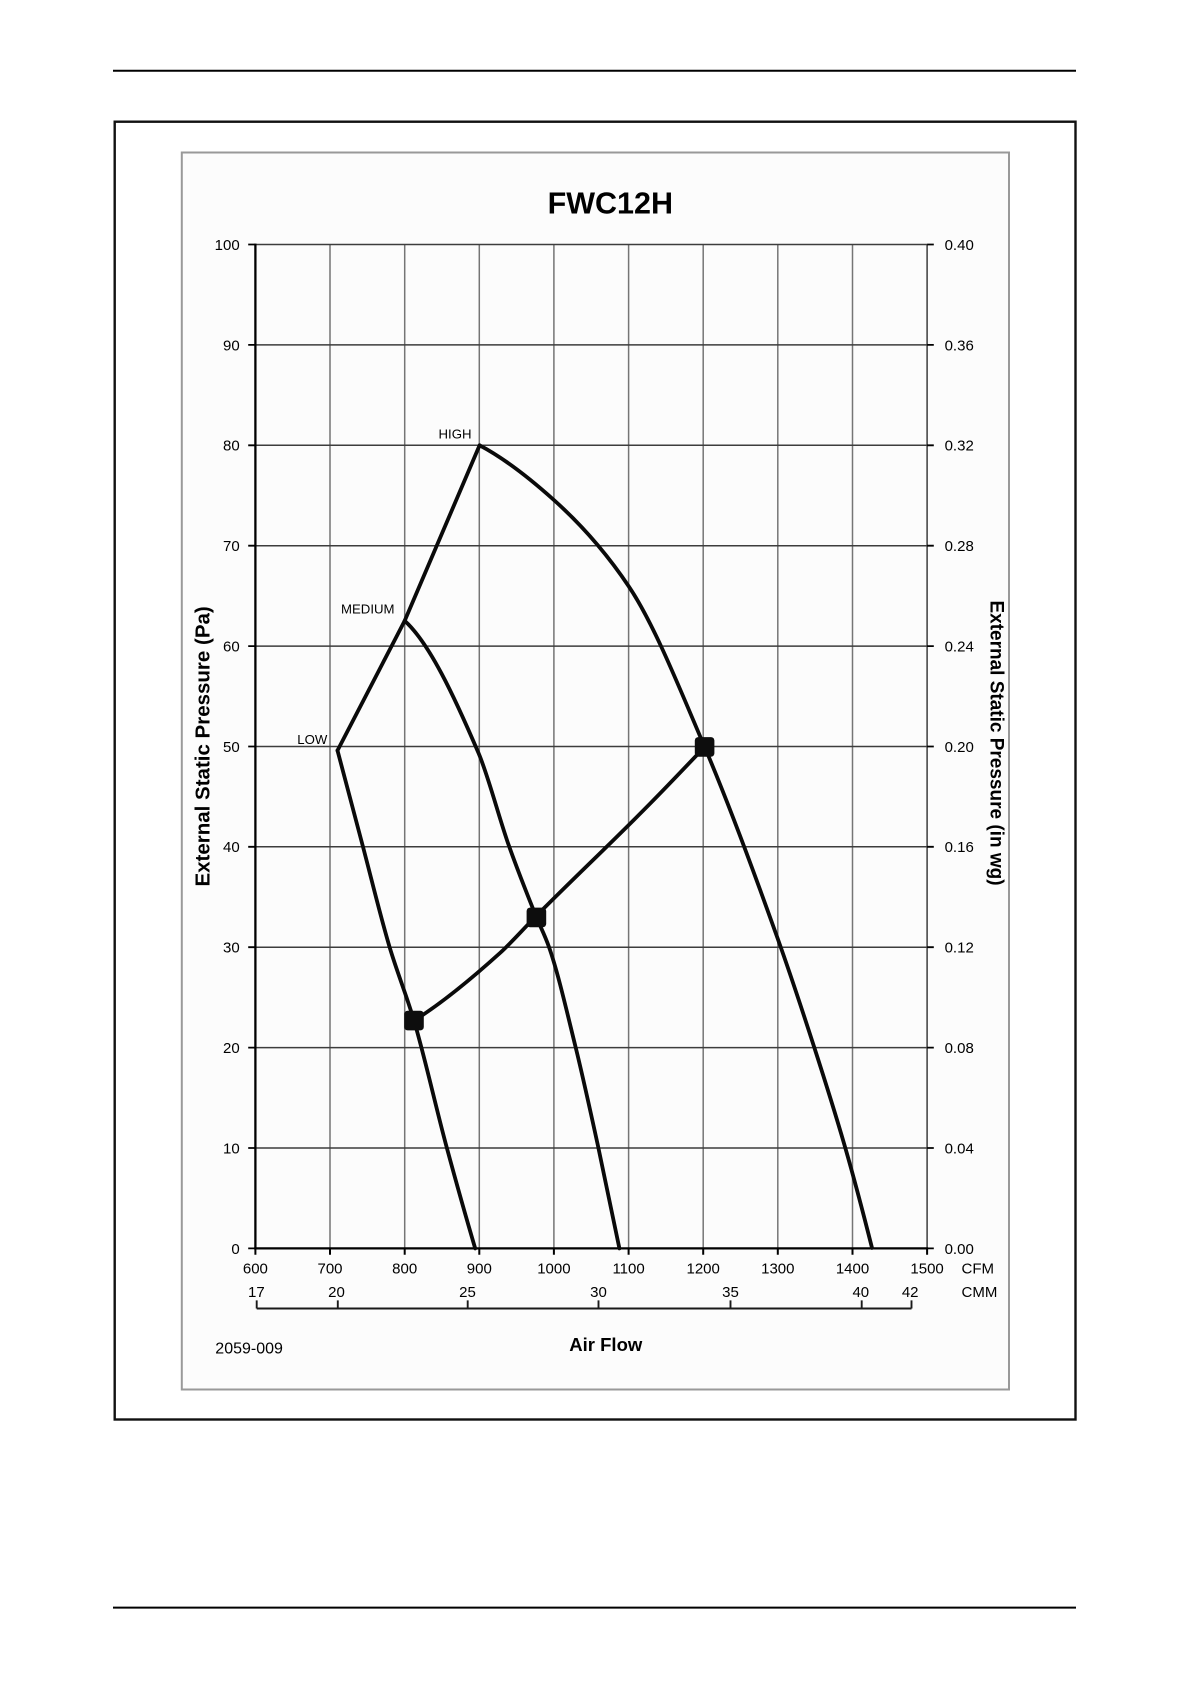 The image size is (1191, 1689). I want to click on svg-text: 60, so click(231, 647).